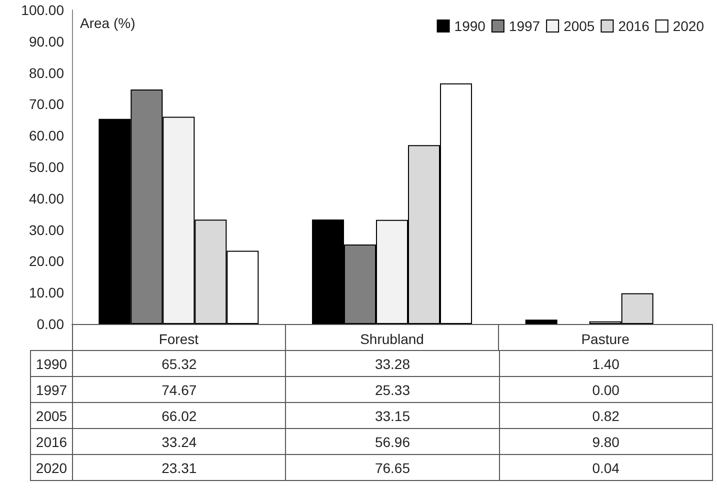  I want to click on data-label: 0.82, so click(605, 415).